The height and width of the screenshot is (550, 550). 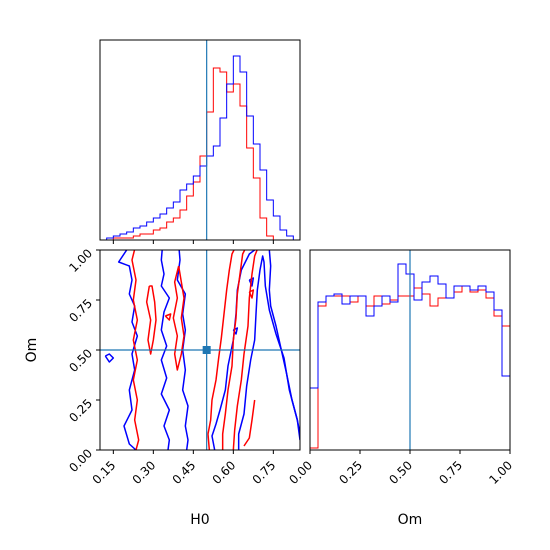 What do you see at coordinates (104, 472) in the screenshot?
I see `contour-xtick-label: 0.15` at bounding box center [104, 472].